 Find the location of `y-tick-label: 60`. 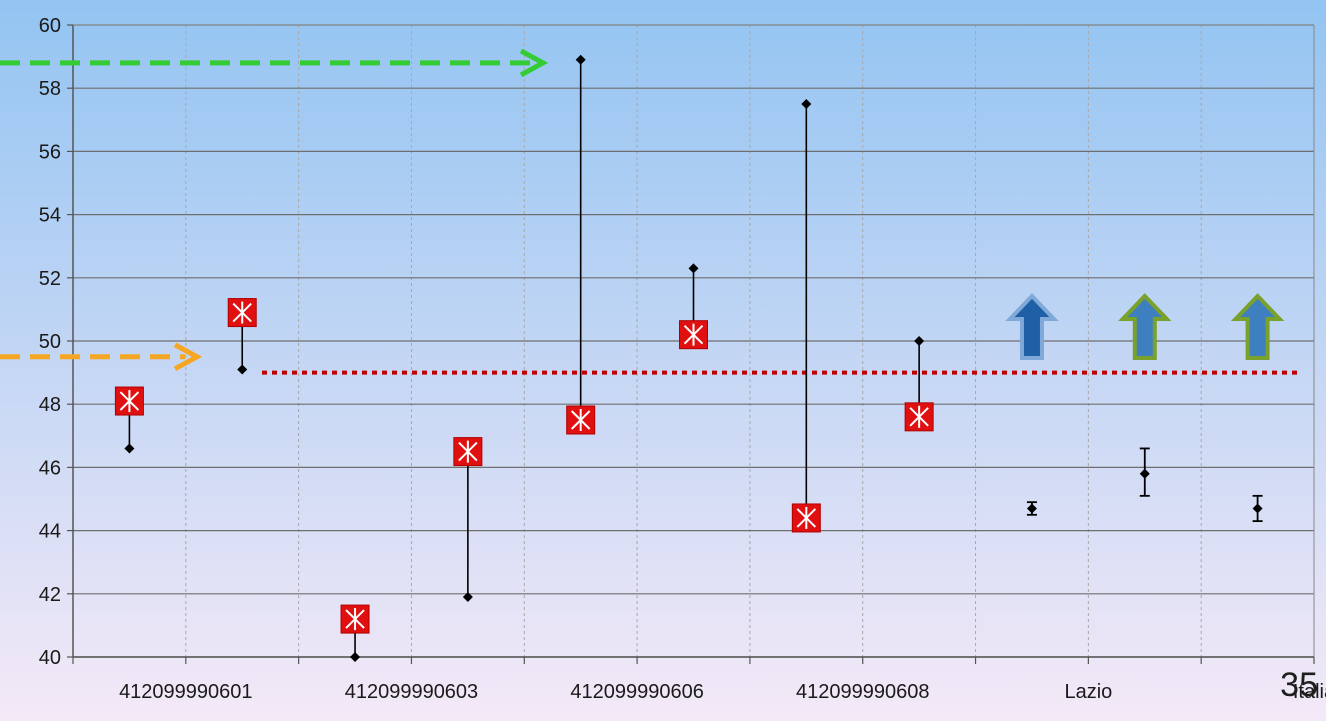

y-tick-label: 60 is located at coordinates (50, 26).